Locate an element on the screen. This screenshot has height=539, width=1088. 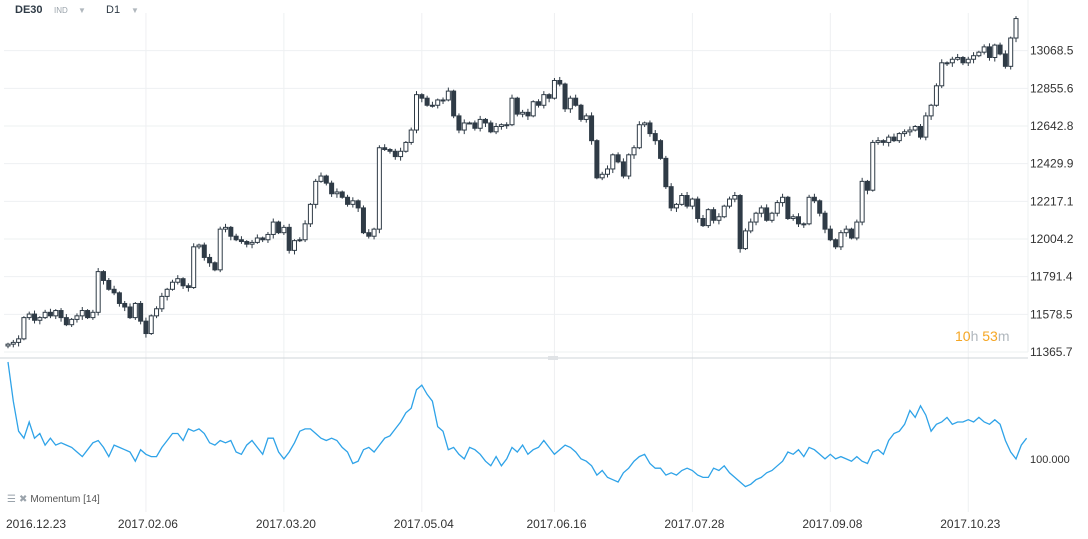
indicator-name: Momentum is located at coordinates (55, 499).